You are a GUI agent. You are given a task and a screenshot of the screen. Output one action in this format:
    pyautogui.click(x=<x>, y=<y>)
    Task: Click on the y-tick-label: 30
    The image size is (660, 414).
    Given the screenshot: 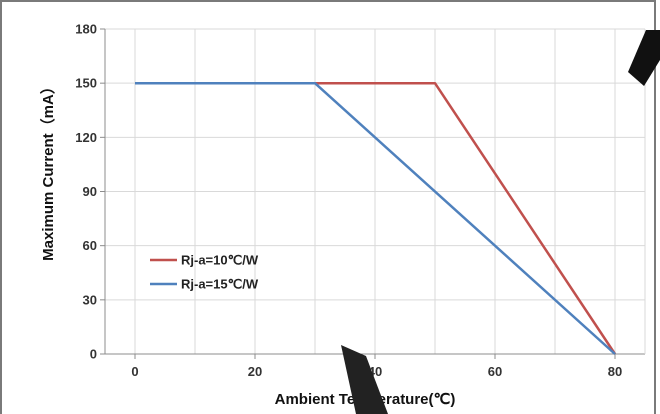 What is the action you would take?
    pyautogui.click(x=90, y=299)
    